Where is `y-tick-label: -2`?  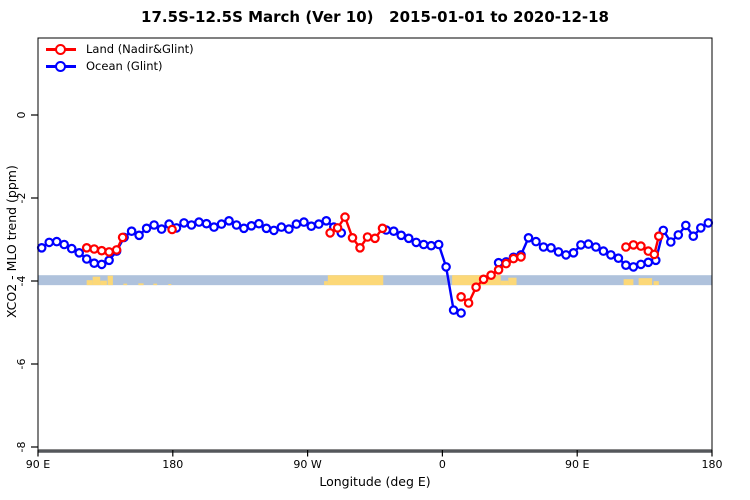
y-tick-label: -2 is located at coordinates (21, 198).